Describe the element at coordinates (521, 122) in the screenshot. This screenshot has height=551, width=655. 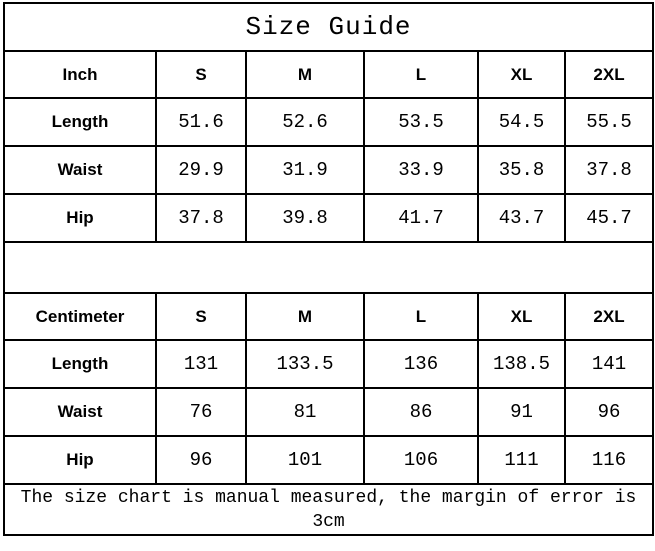
I see `size-value-cell: 54.5` at that location.